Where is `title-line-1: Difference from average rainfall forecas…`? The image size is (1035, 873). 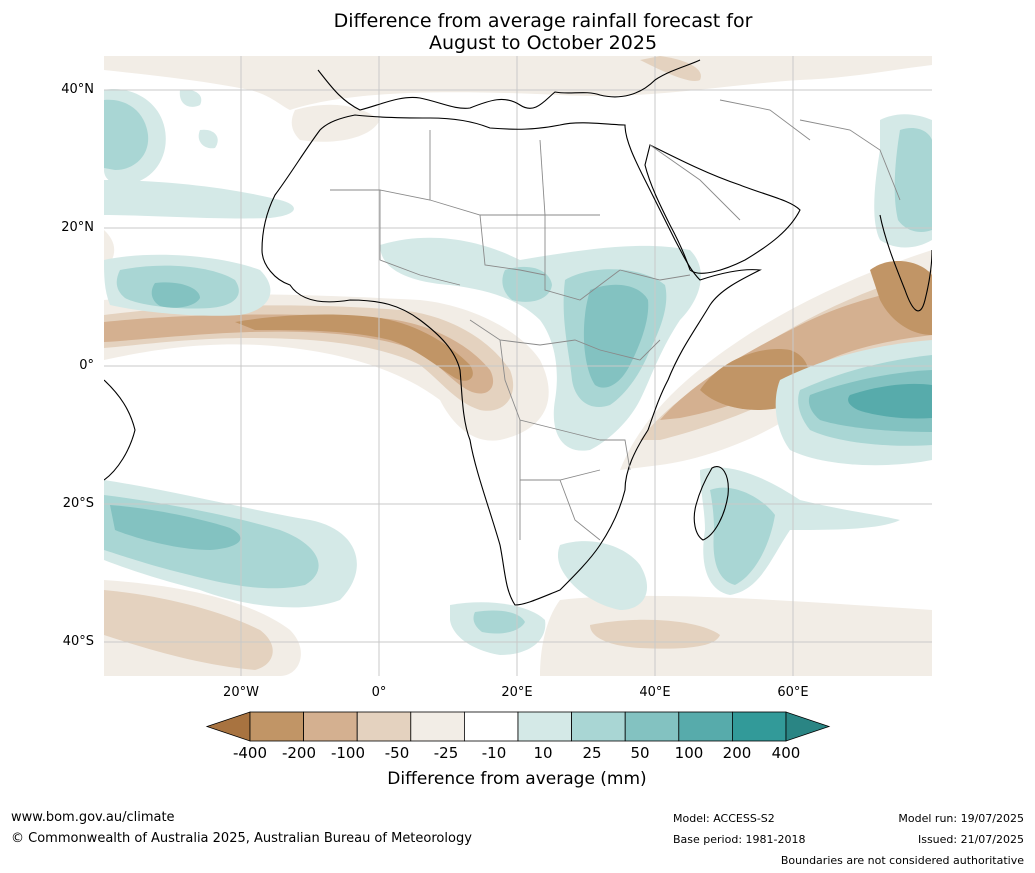 title-line-1: Difference from average rainfall forecas… is located at coordinates (543, 21).